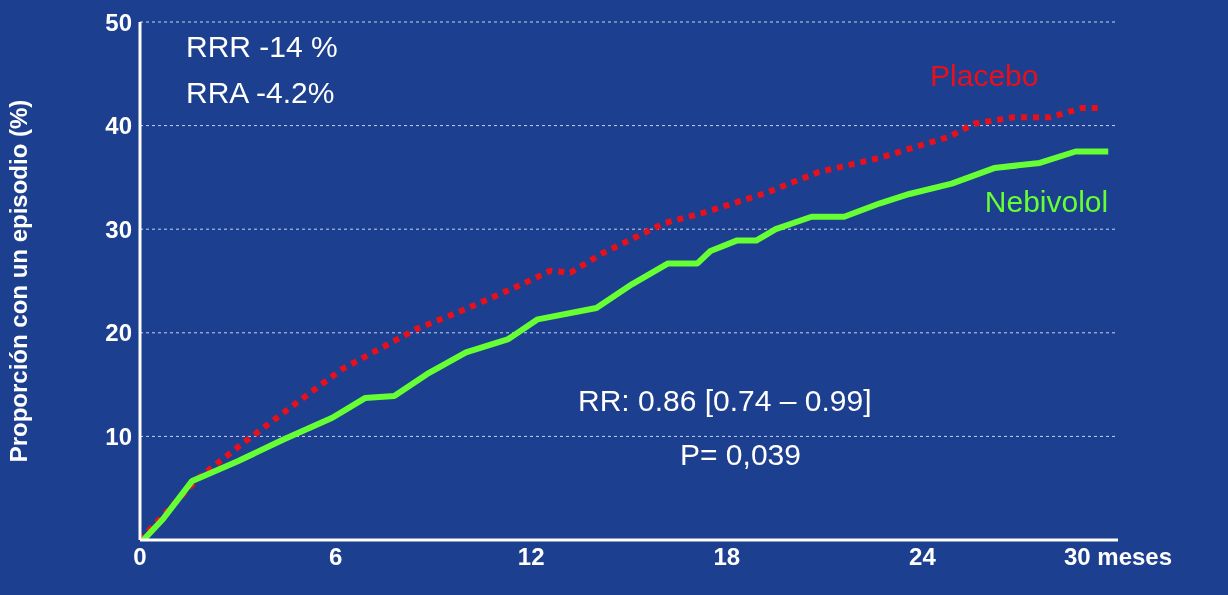 Image resolution: width=1228 pixels, height=595 pixels. Describe the element at coordinates (335, 557) in the screenshot. I see `x-tick-label: 6` at that location.